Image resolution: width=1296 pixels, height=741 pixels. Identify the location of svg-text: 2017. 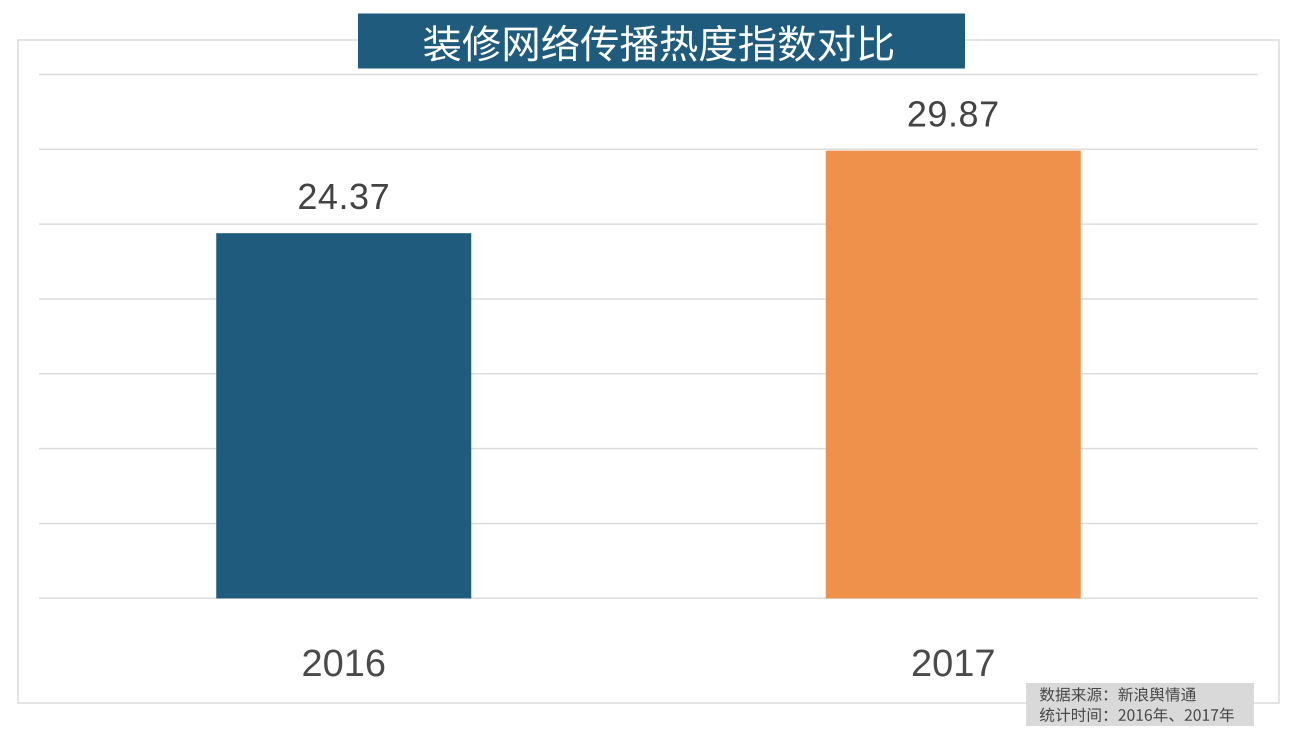
(953, 664).